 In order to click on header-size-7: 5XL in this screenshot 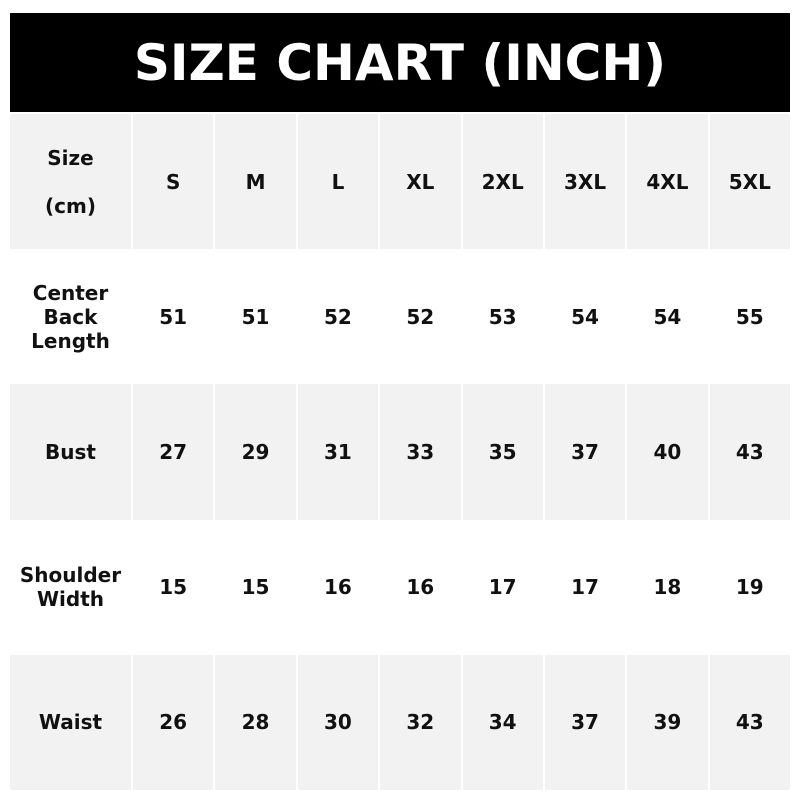, I will do `click(749, 182)`.